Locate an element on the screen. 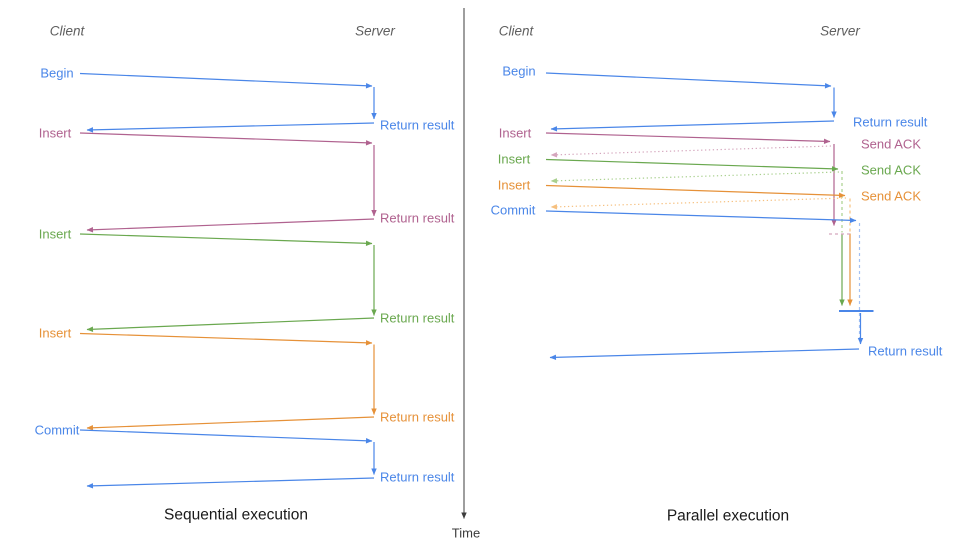 Image resolution: width=960 pixels, height=540 pixels. send-ack-label-insert-3: Send ACK is located at coordinates (891, 196).